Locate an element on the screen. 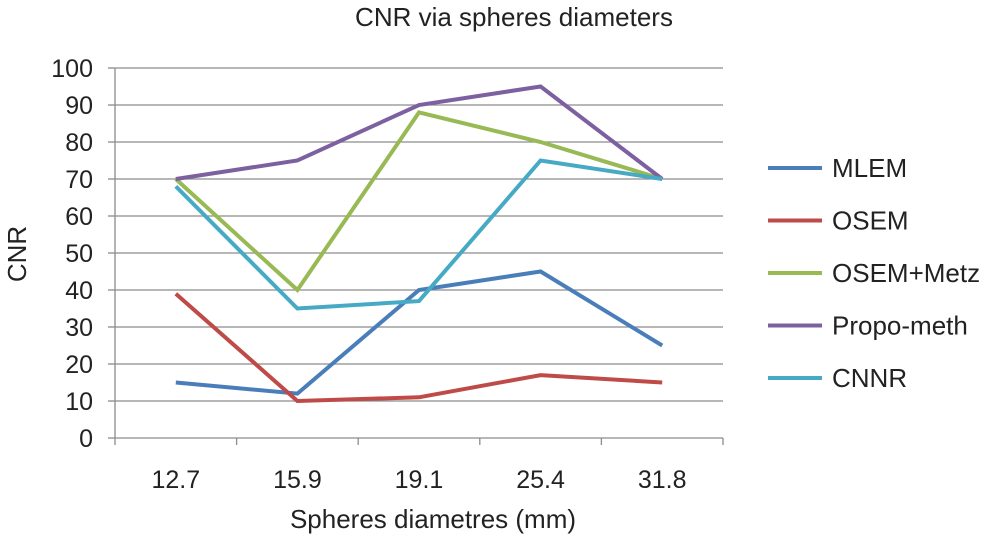 This screenshot has width=1000, height=537. x-tick-label: 19.1 is located at coordinates (419, 480).